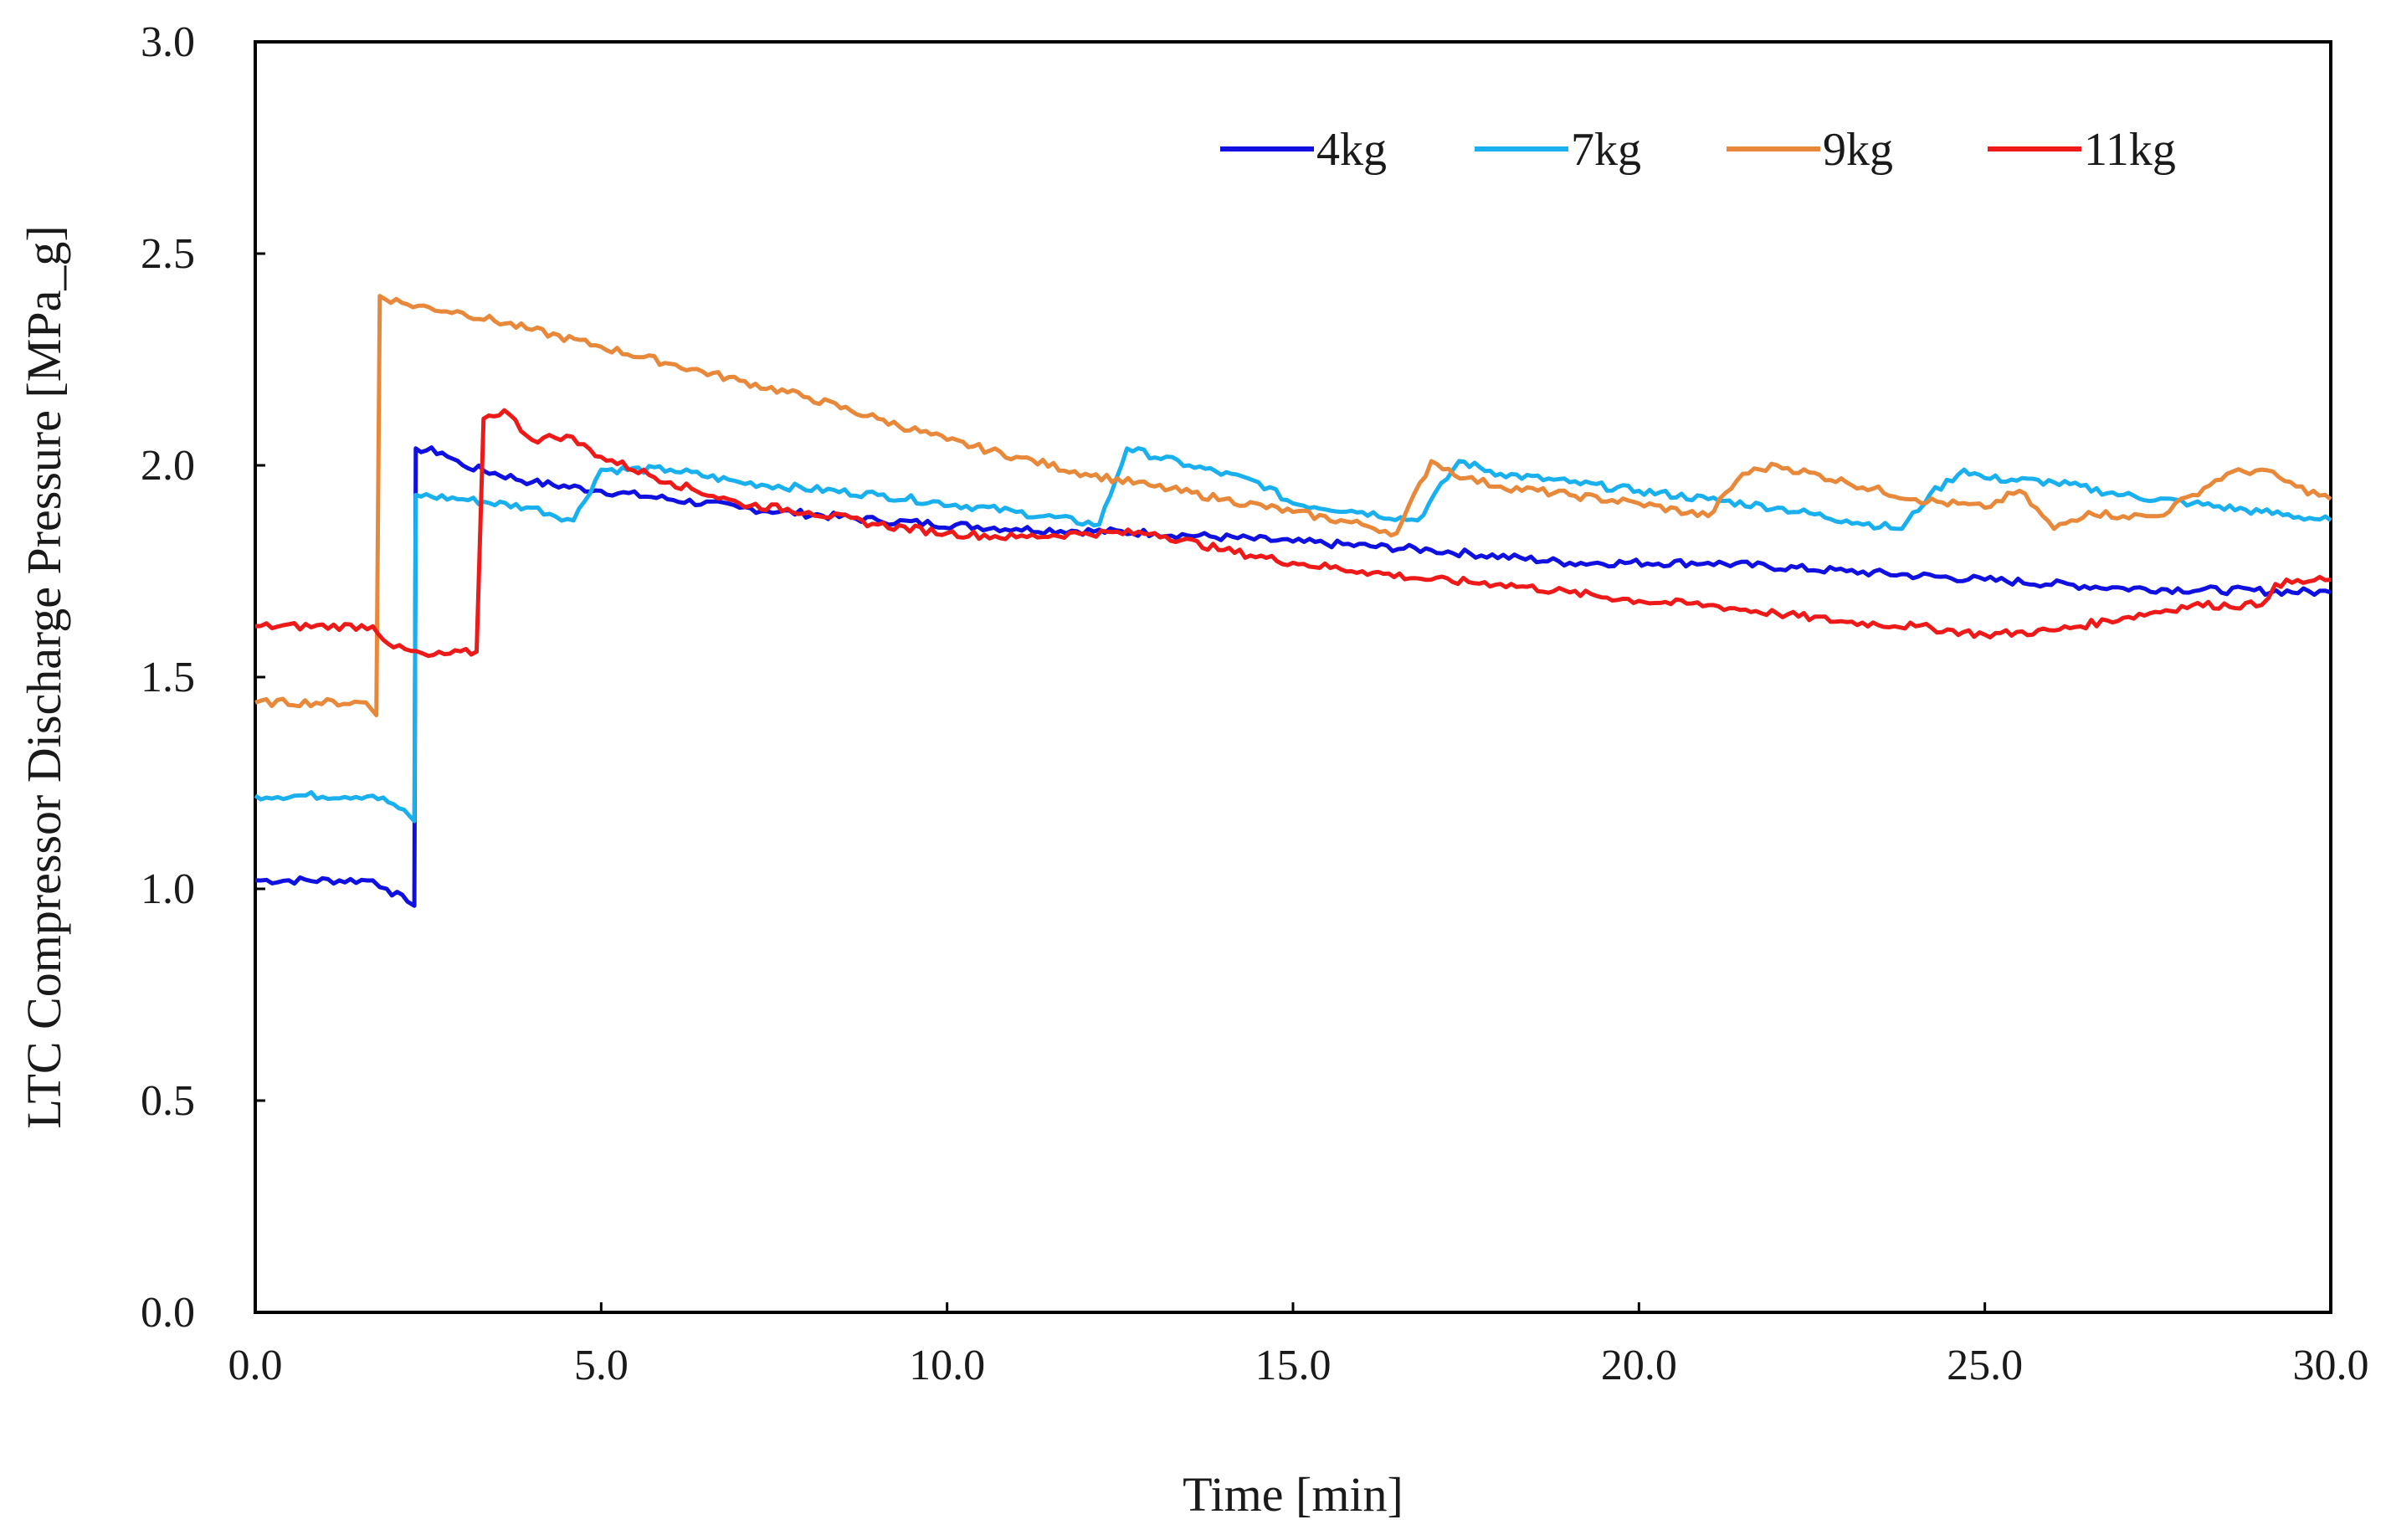 This screenshot has width=2386, height=1540. Describe the element at coordinates (1985, 1365) in the screenshot. I see `x-tick-label: 25.0` at that location.